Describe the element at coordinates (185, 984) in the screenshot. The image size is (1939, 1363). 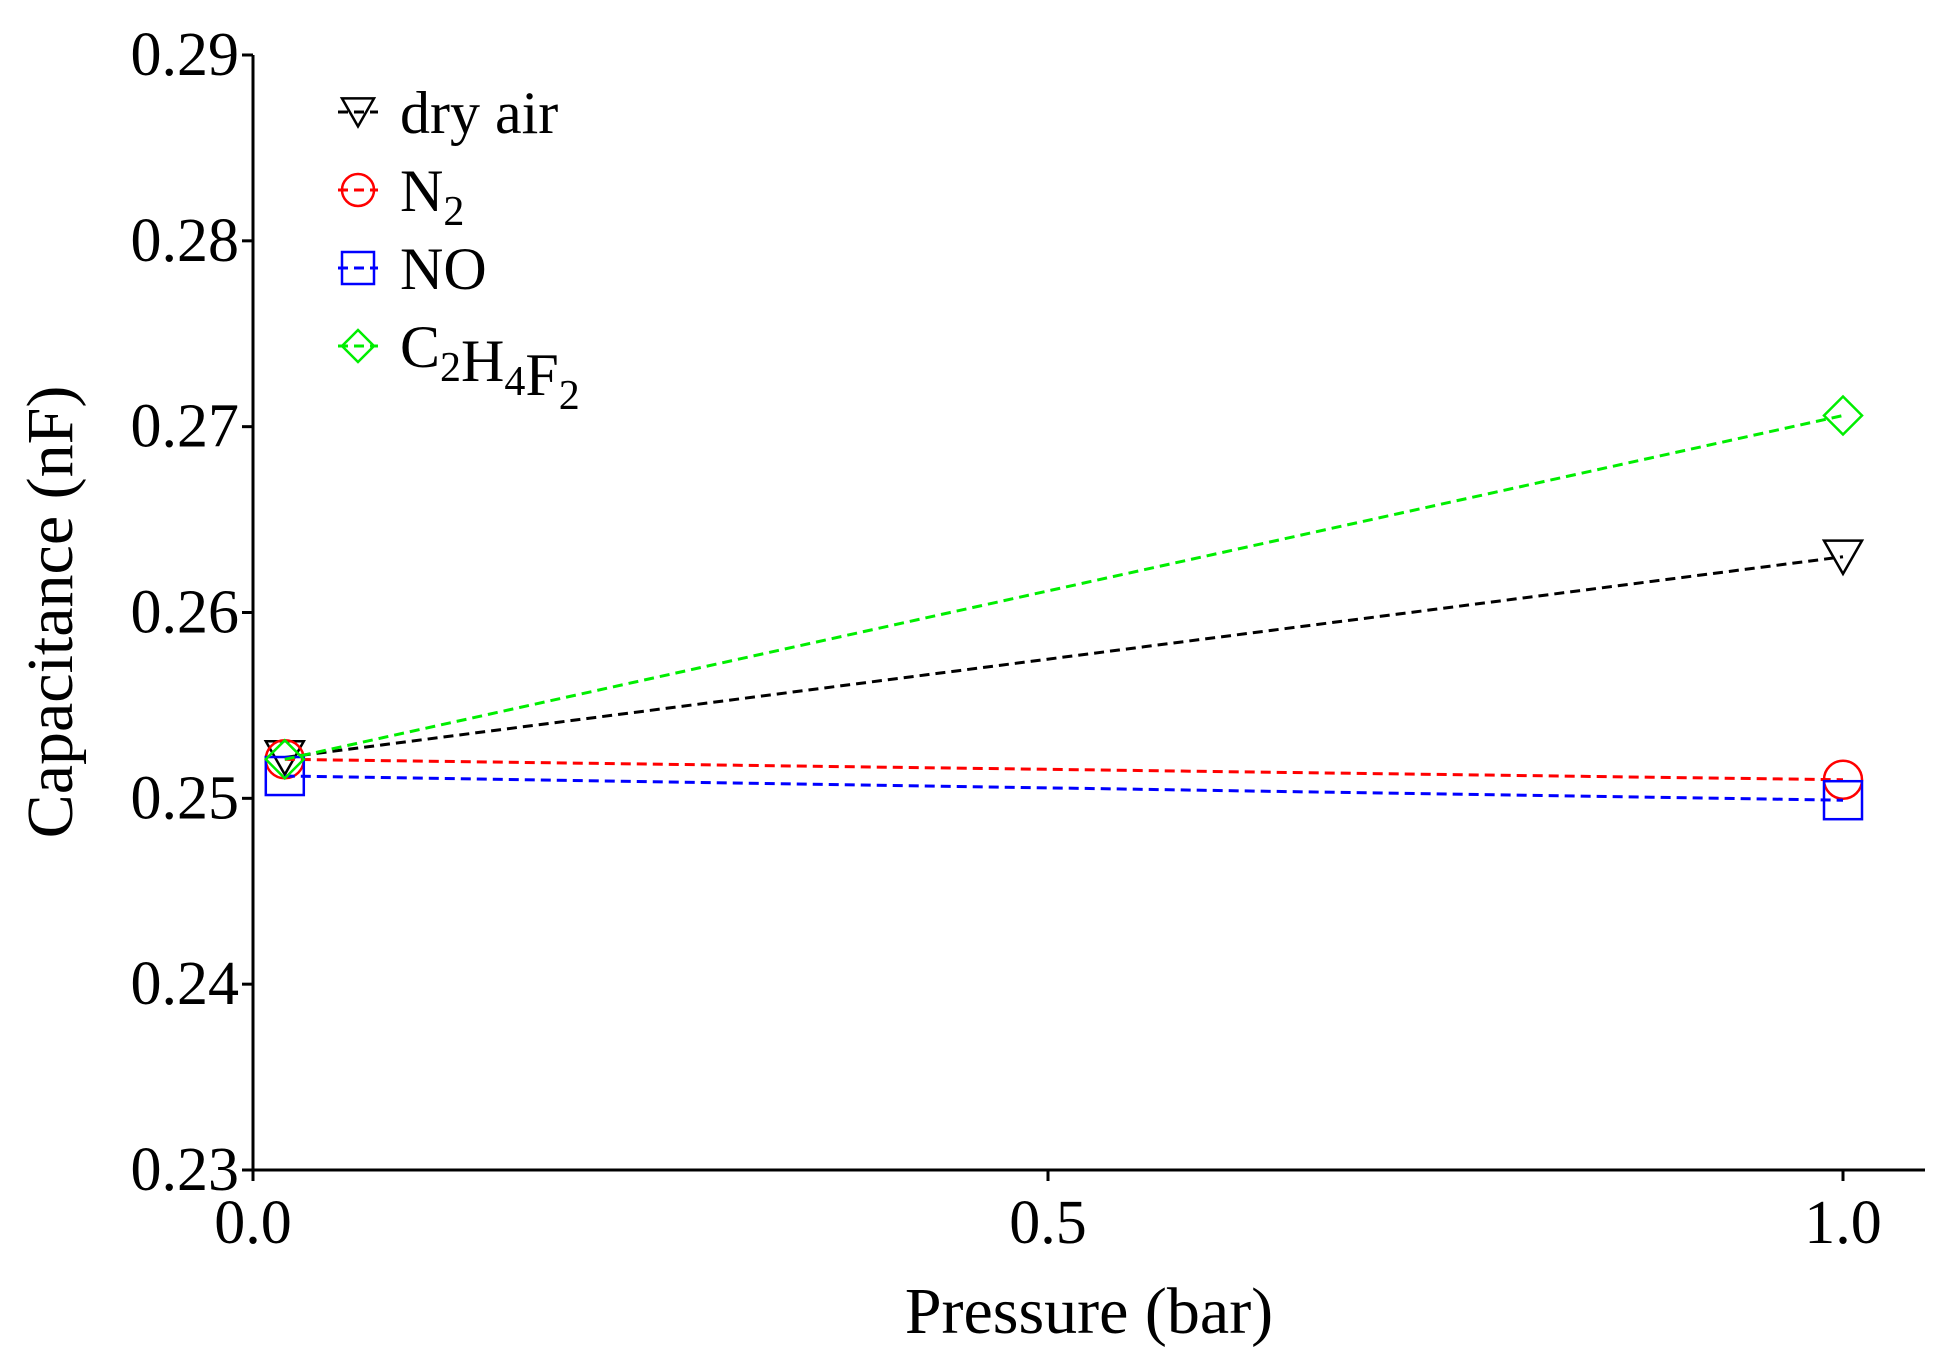
I see `y-tick-label: 0.24` at that location.